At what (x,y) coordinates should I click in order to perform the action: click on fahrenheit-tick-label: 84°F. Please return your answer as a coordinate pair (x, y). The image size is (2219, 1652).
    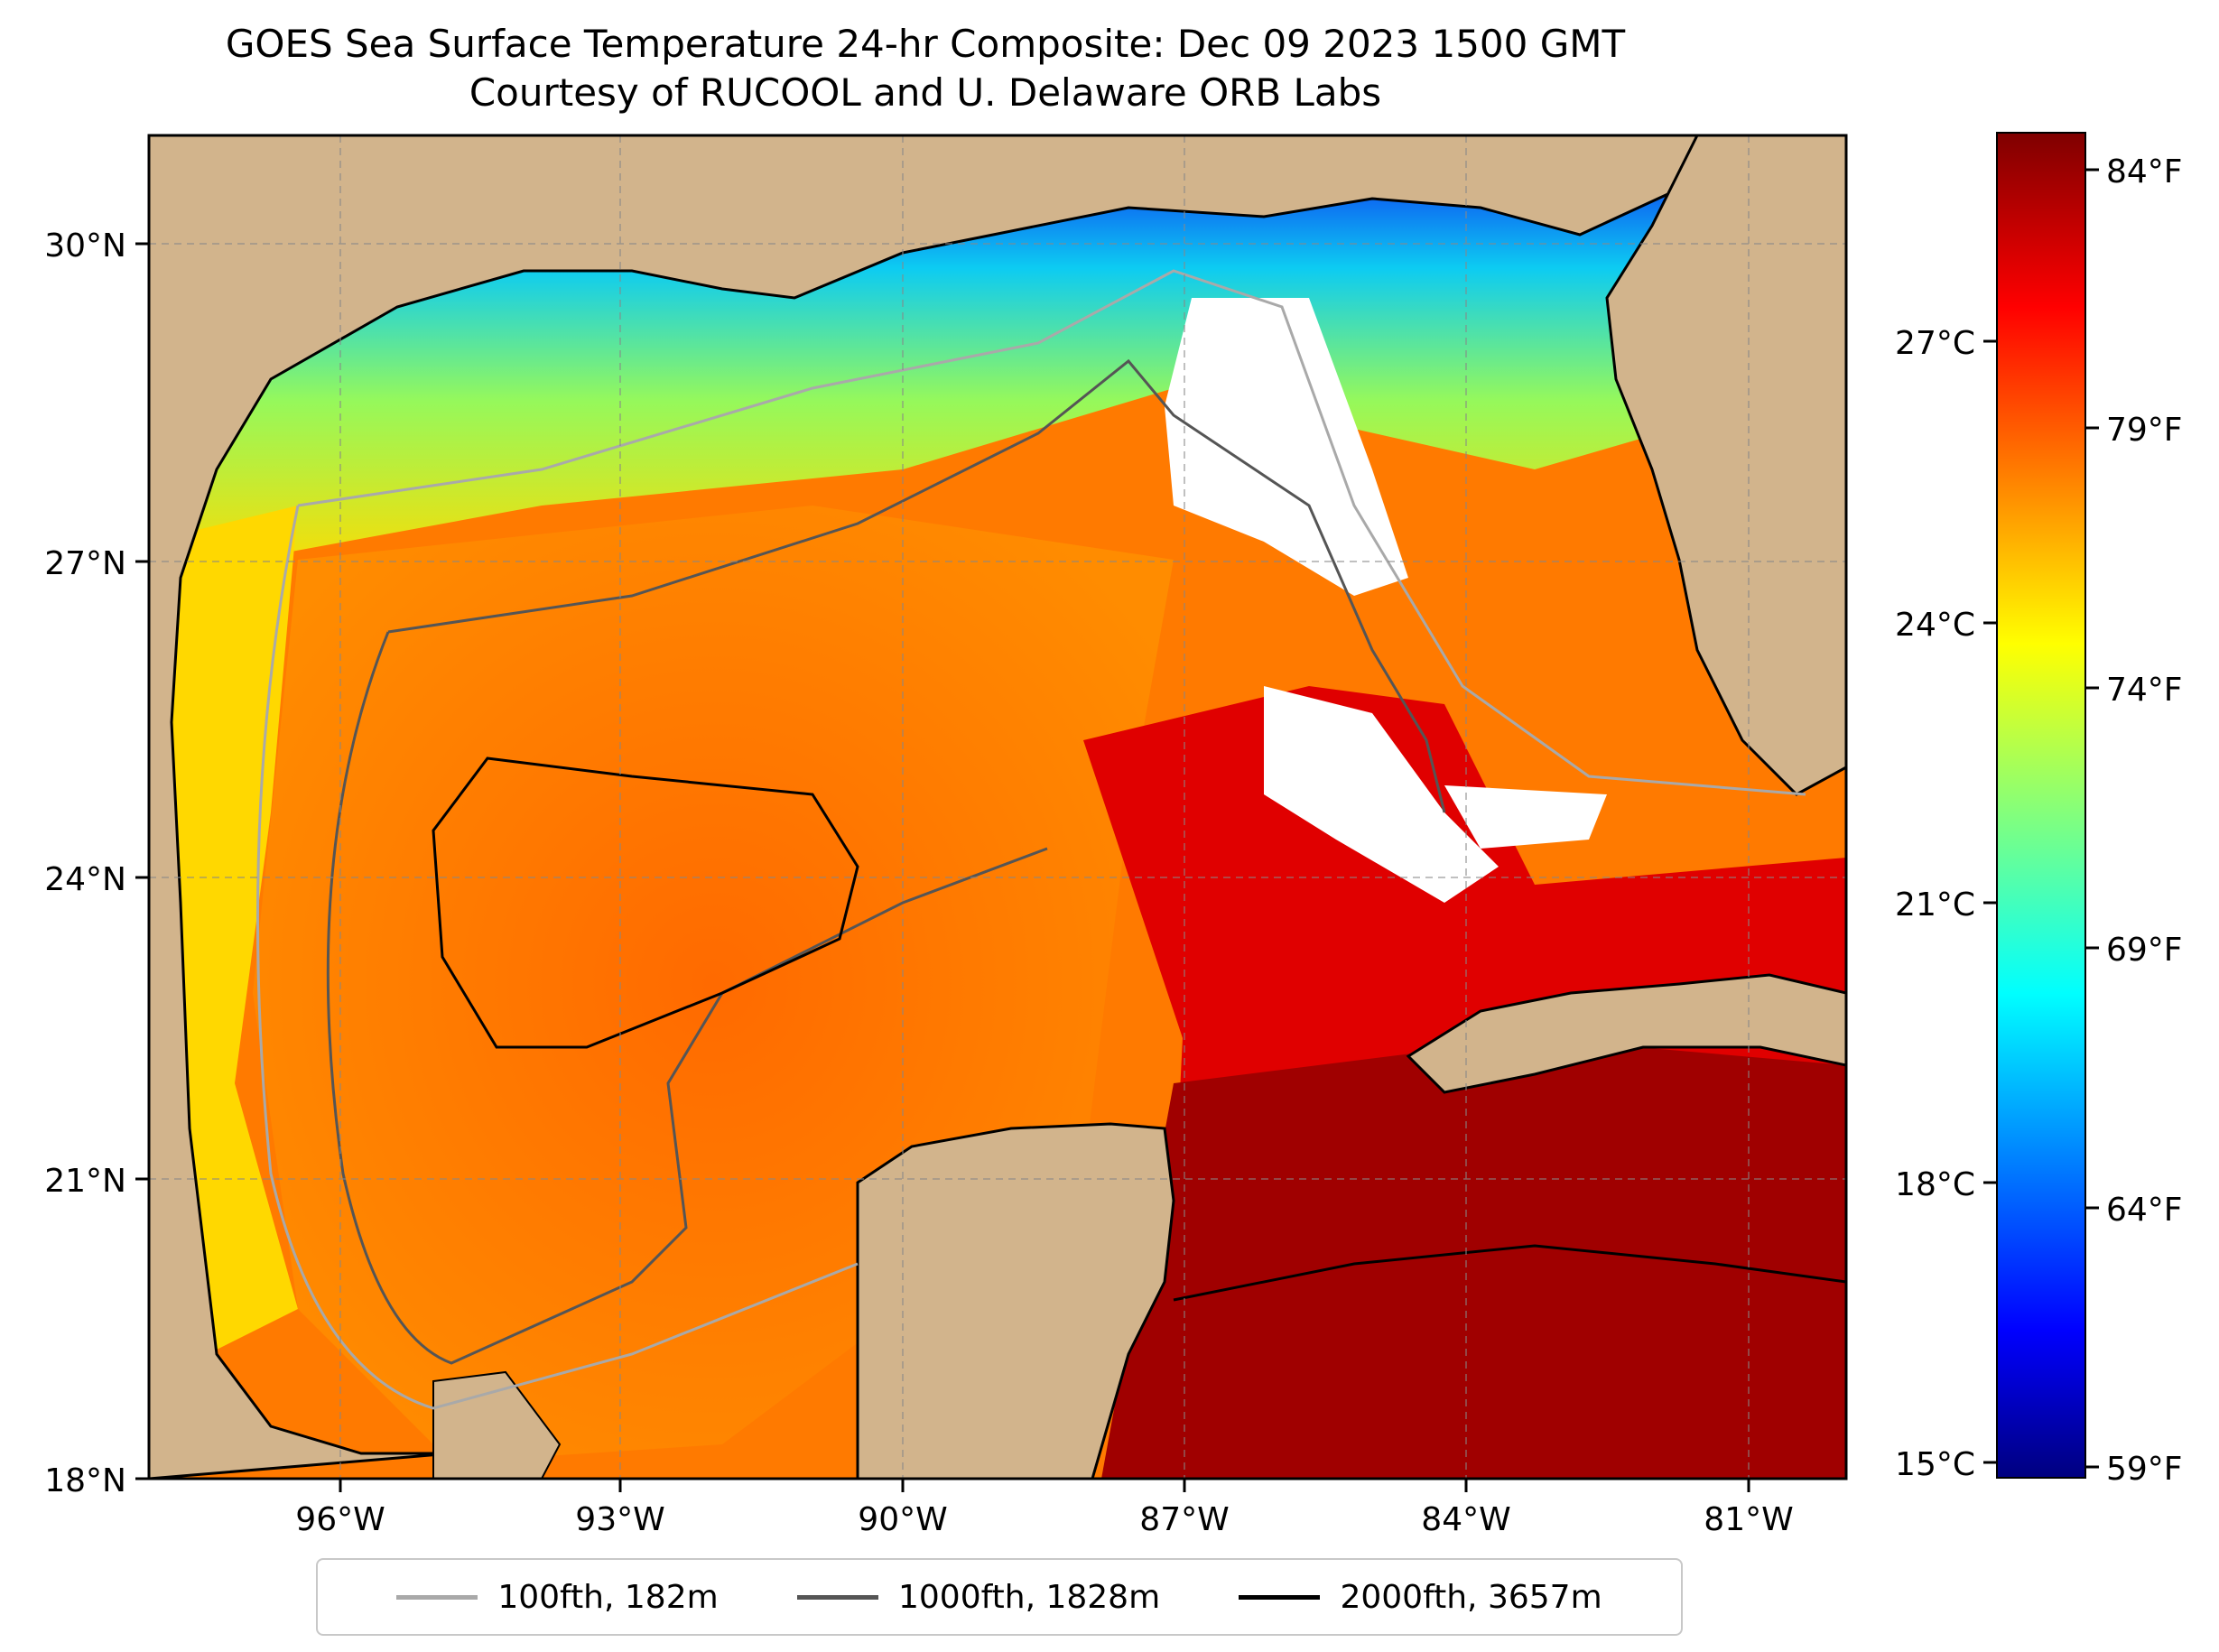
    Looking at the image, I should click on (2144, 171).